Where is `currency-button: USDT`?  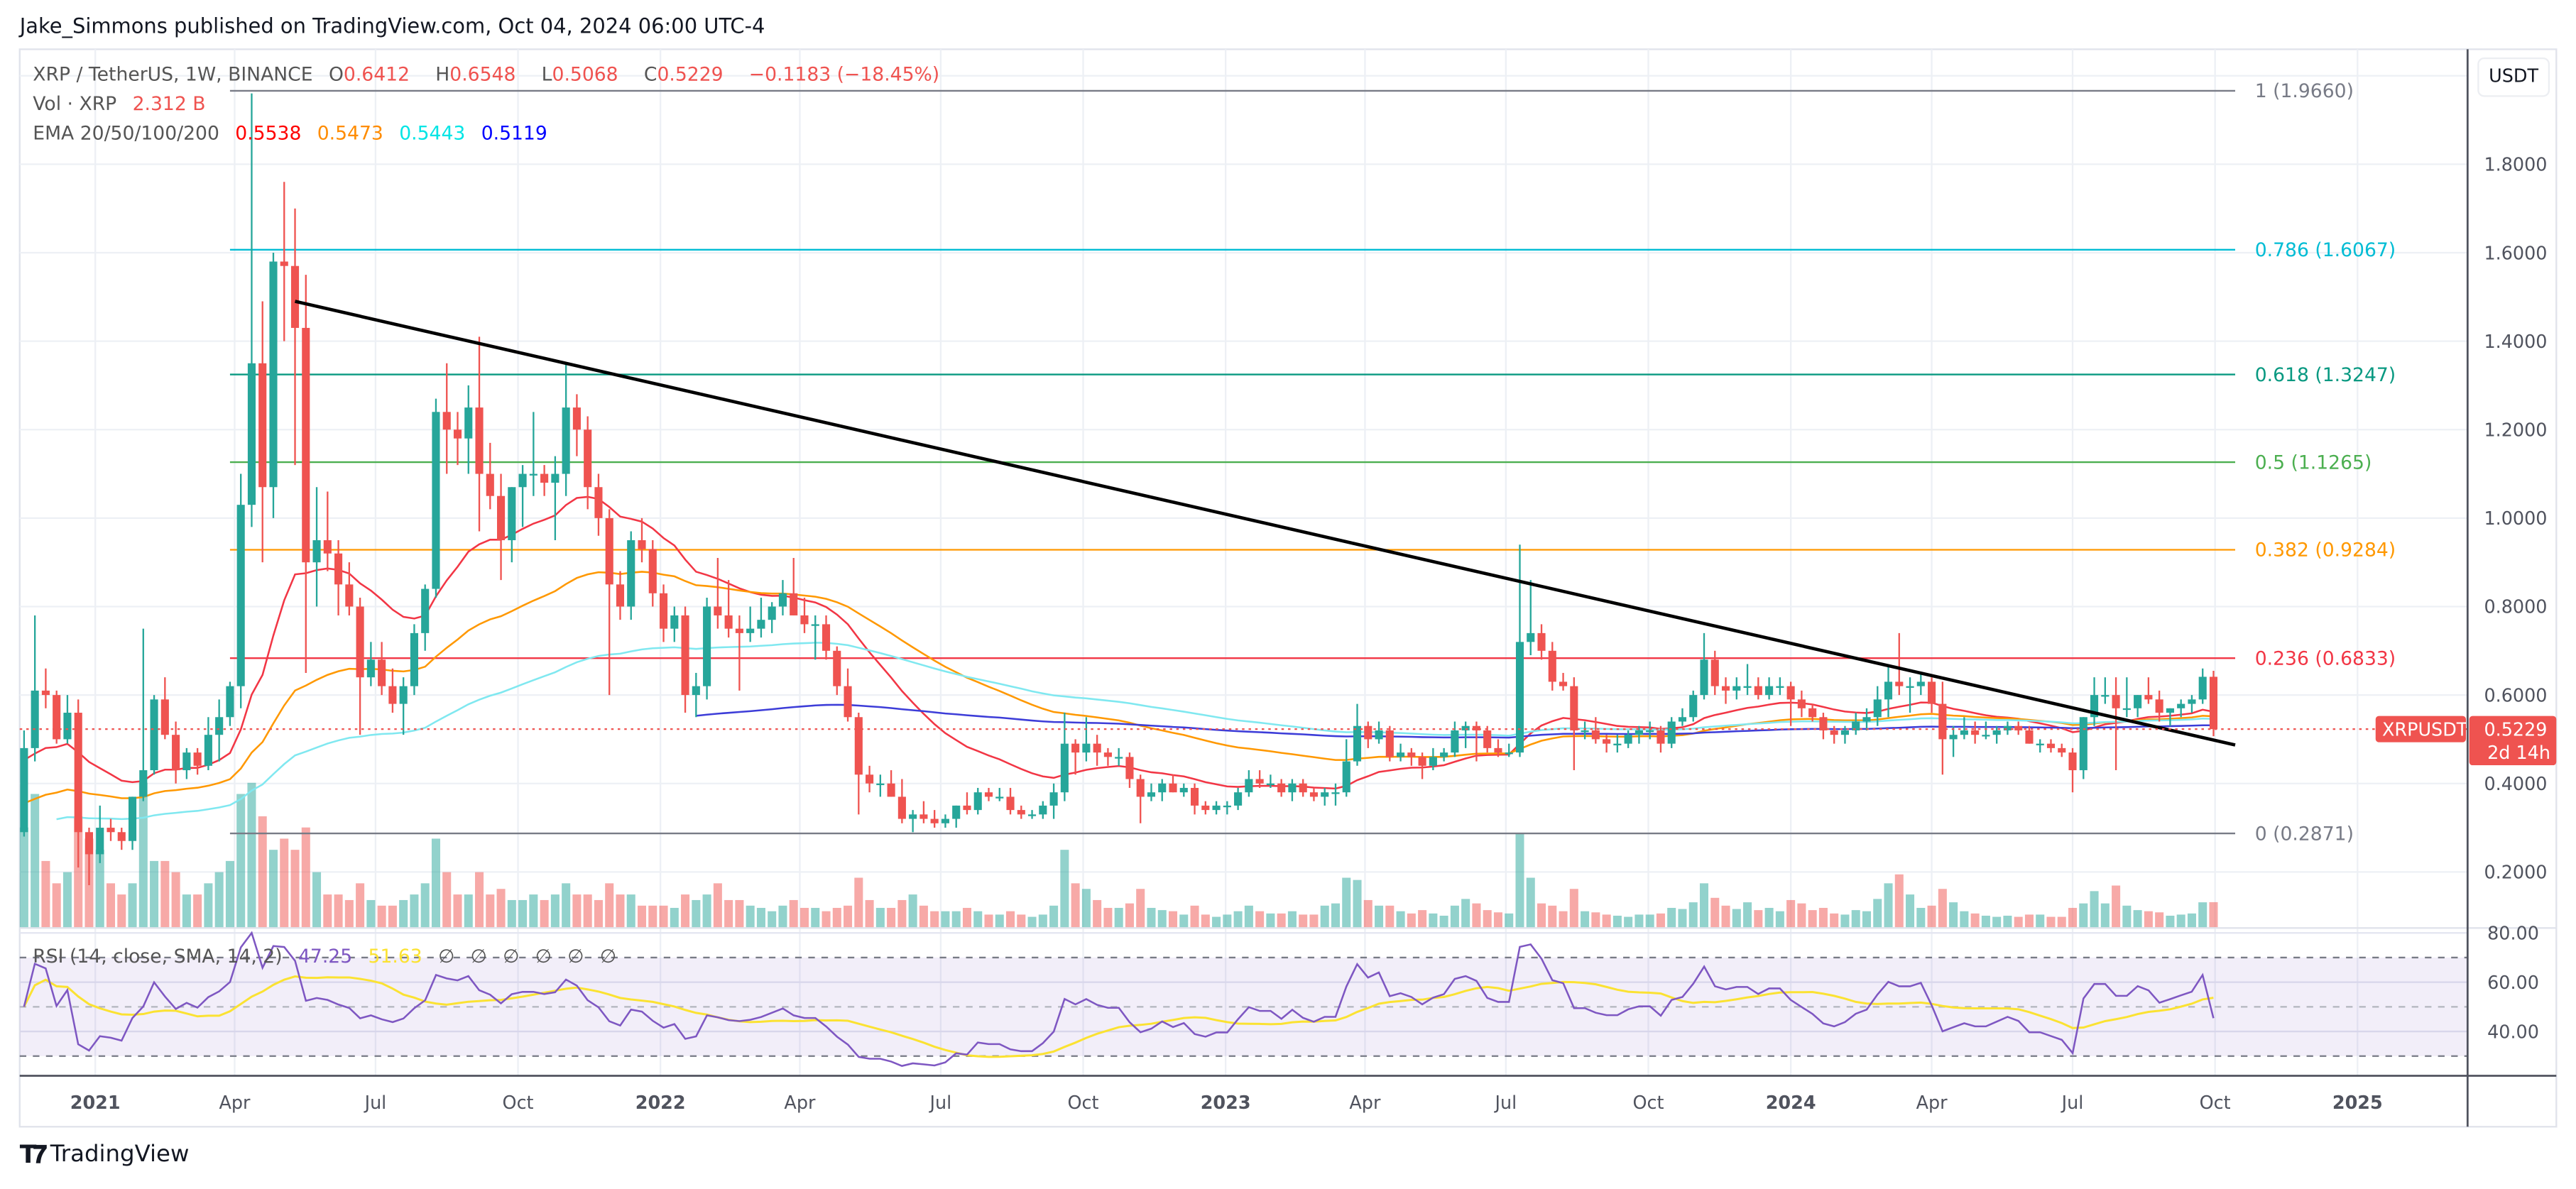
currency-button: USDT is located at coordinates (2513, 77).